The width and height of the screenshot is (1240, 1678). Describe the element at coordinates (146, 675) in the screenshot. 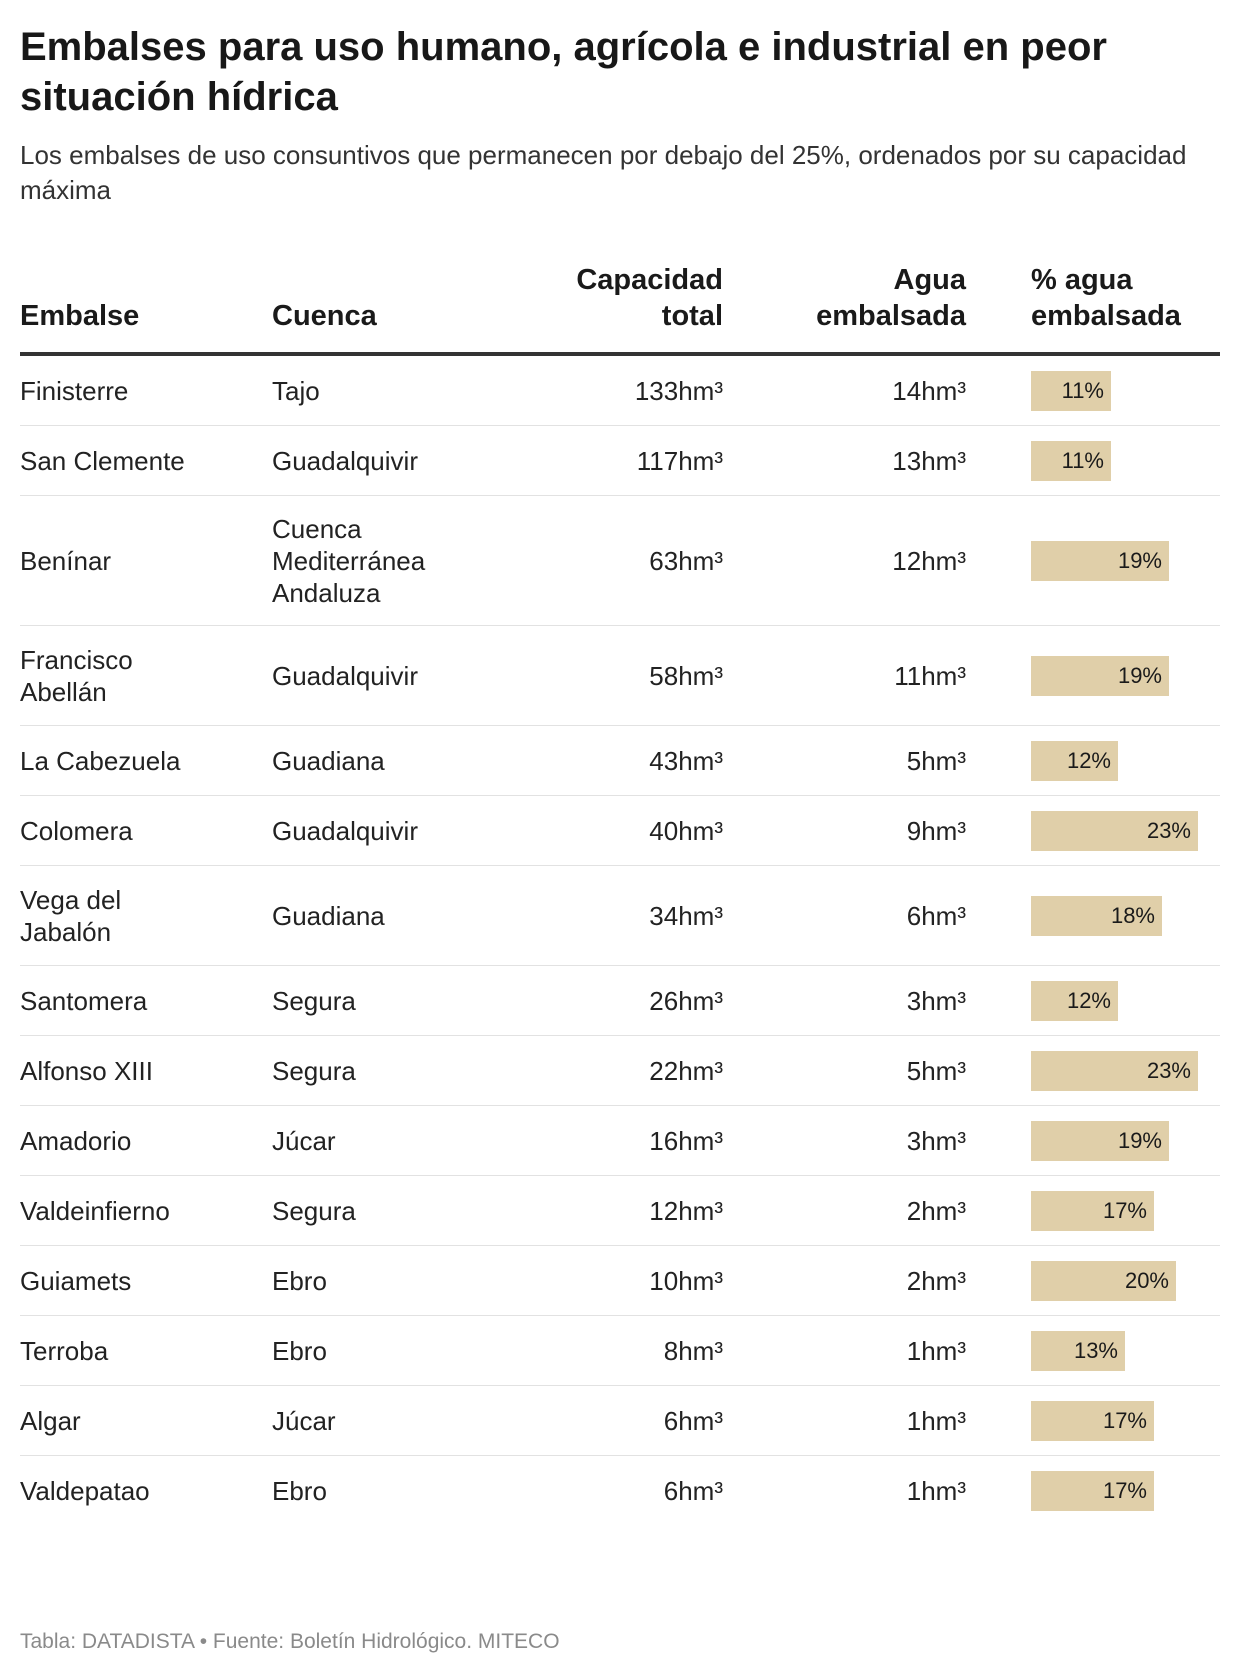

I see `cell-embalse: Francisco Abellán` at that location.